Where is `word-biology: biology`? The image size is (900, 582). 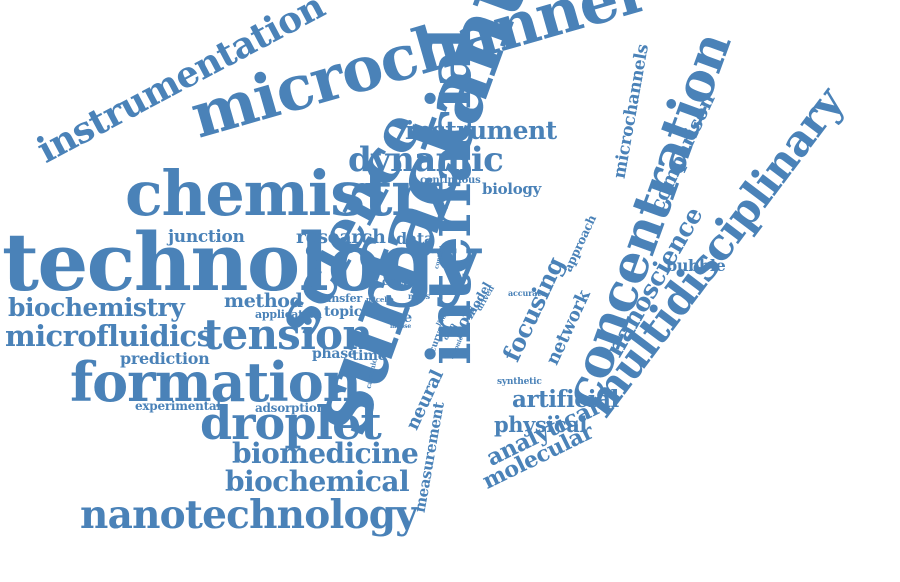
word-biology: biology is located at coordinates (511, 189).